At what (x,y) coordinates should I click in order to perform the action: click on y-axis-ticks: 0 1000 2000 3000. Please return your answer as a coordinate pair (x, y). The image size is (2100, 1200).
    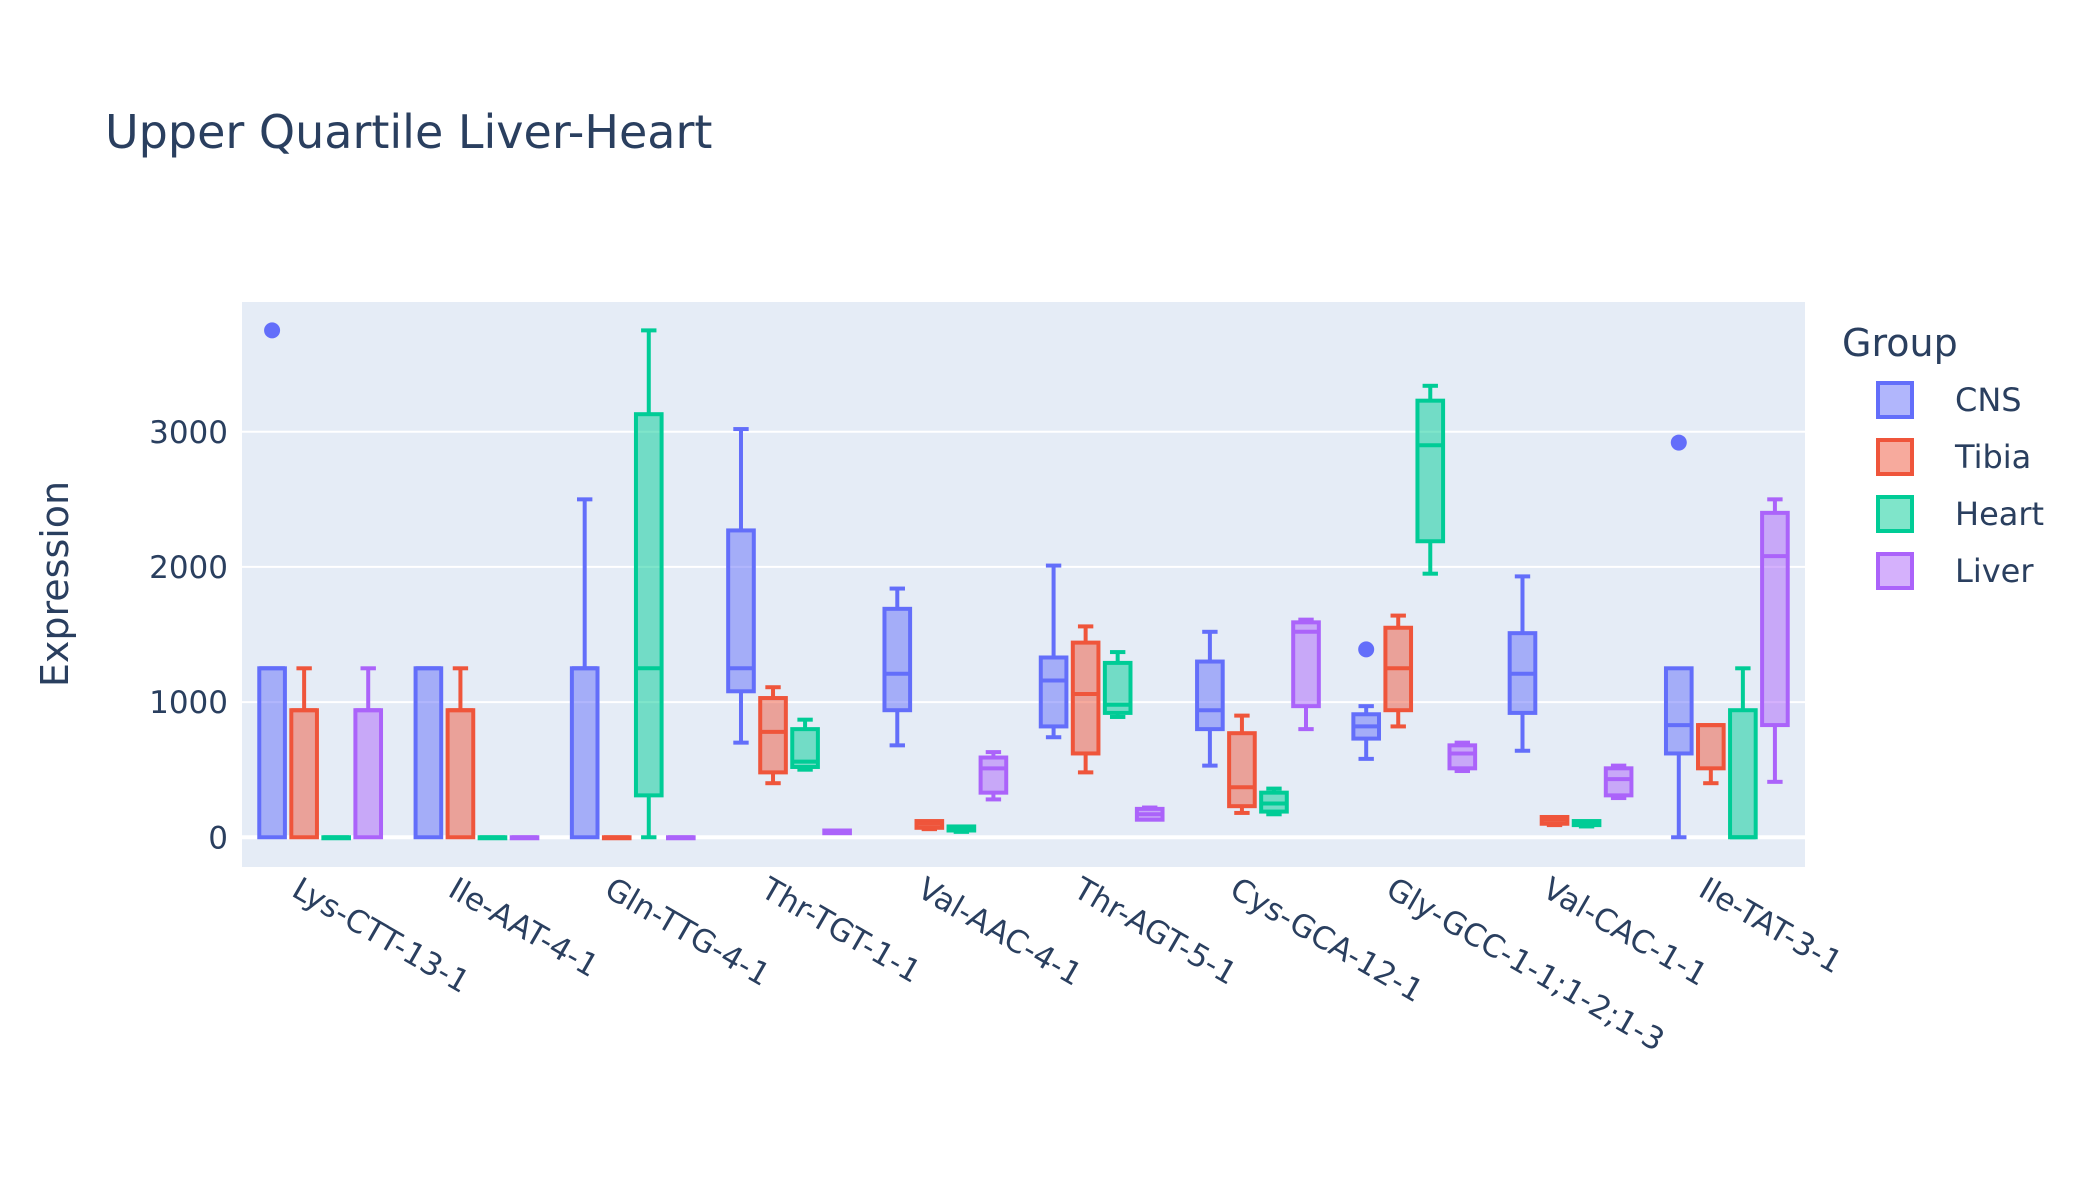
    Looking at the image, I should click on (188, 636).